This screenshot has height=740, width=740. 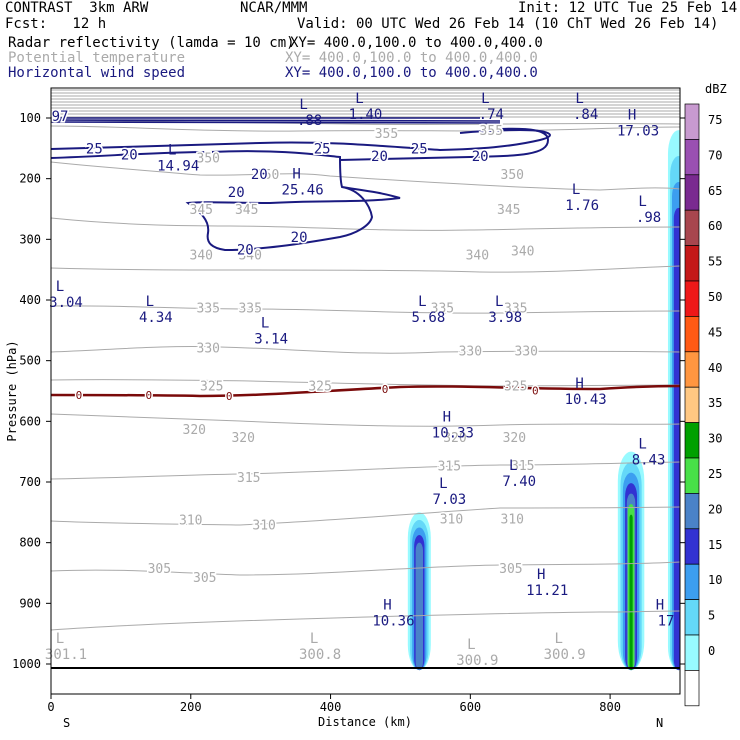 What do you see at coordinates (491, 115) in the screenshot?
I see `extremum-value: .74` at bounding box center [491, 115].